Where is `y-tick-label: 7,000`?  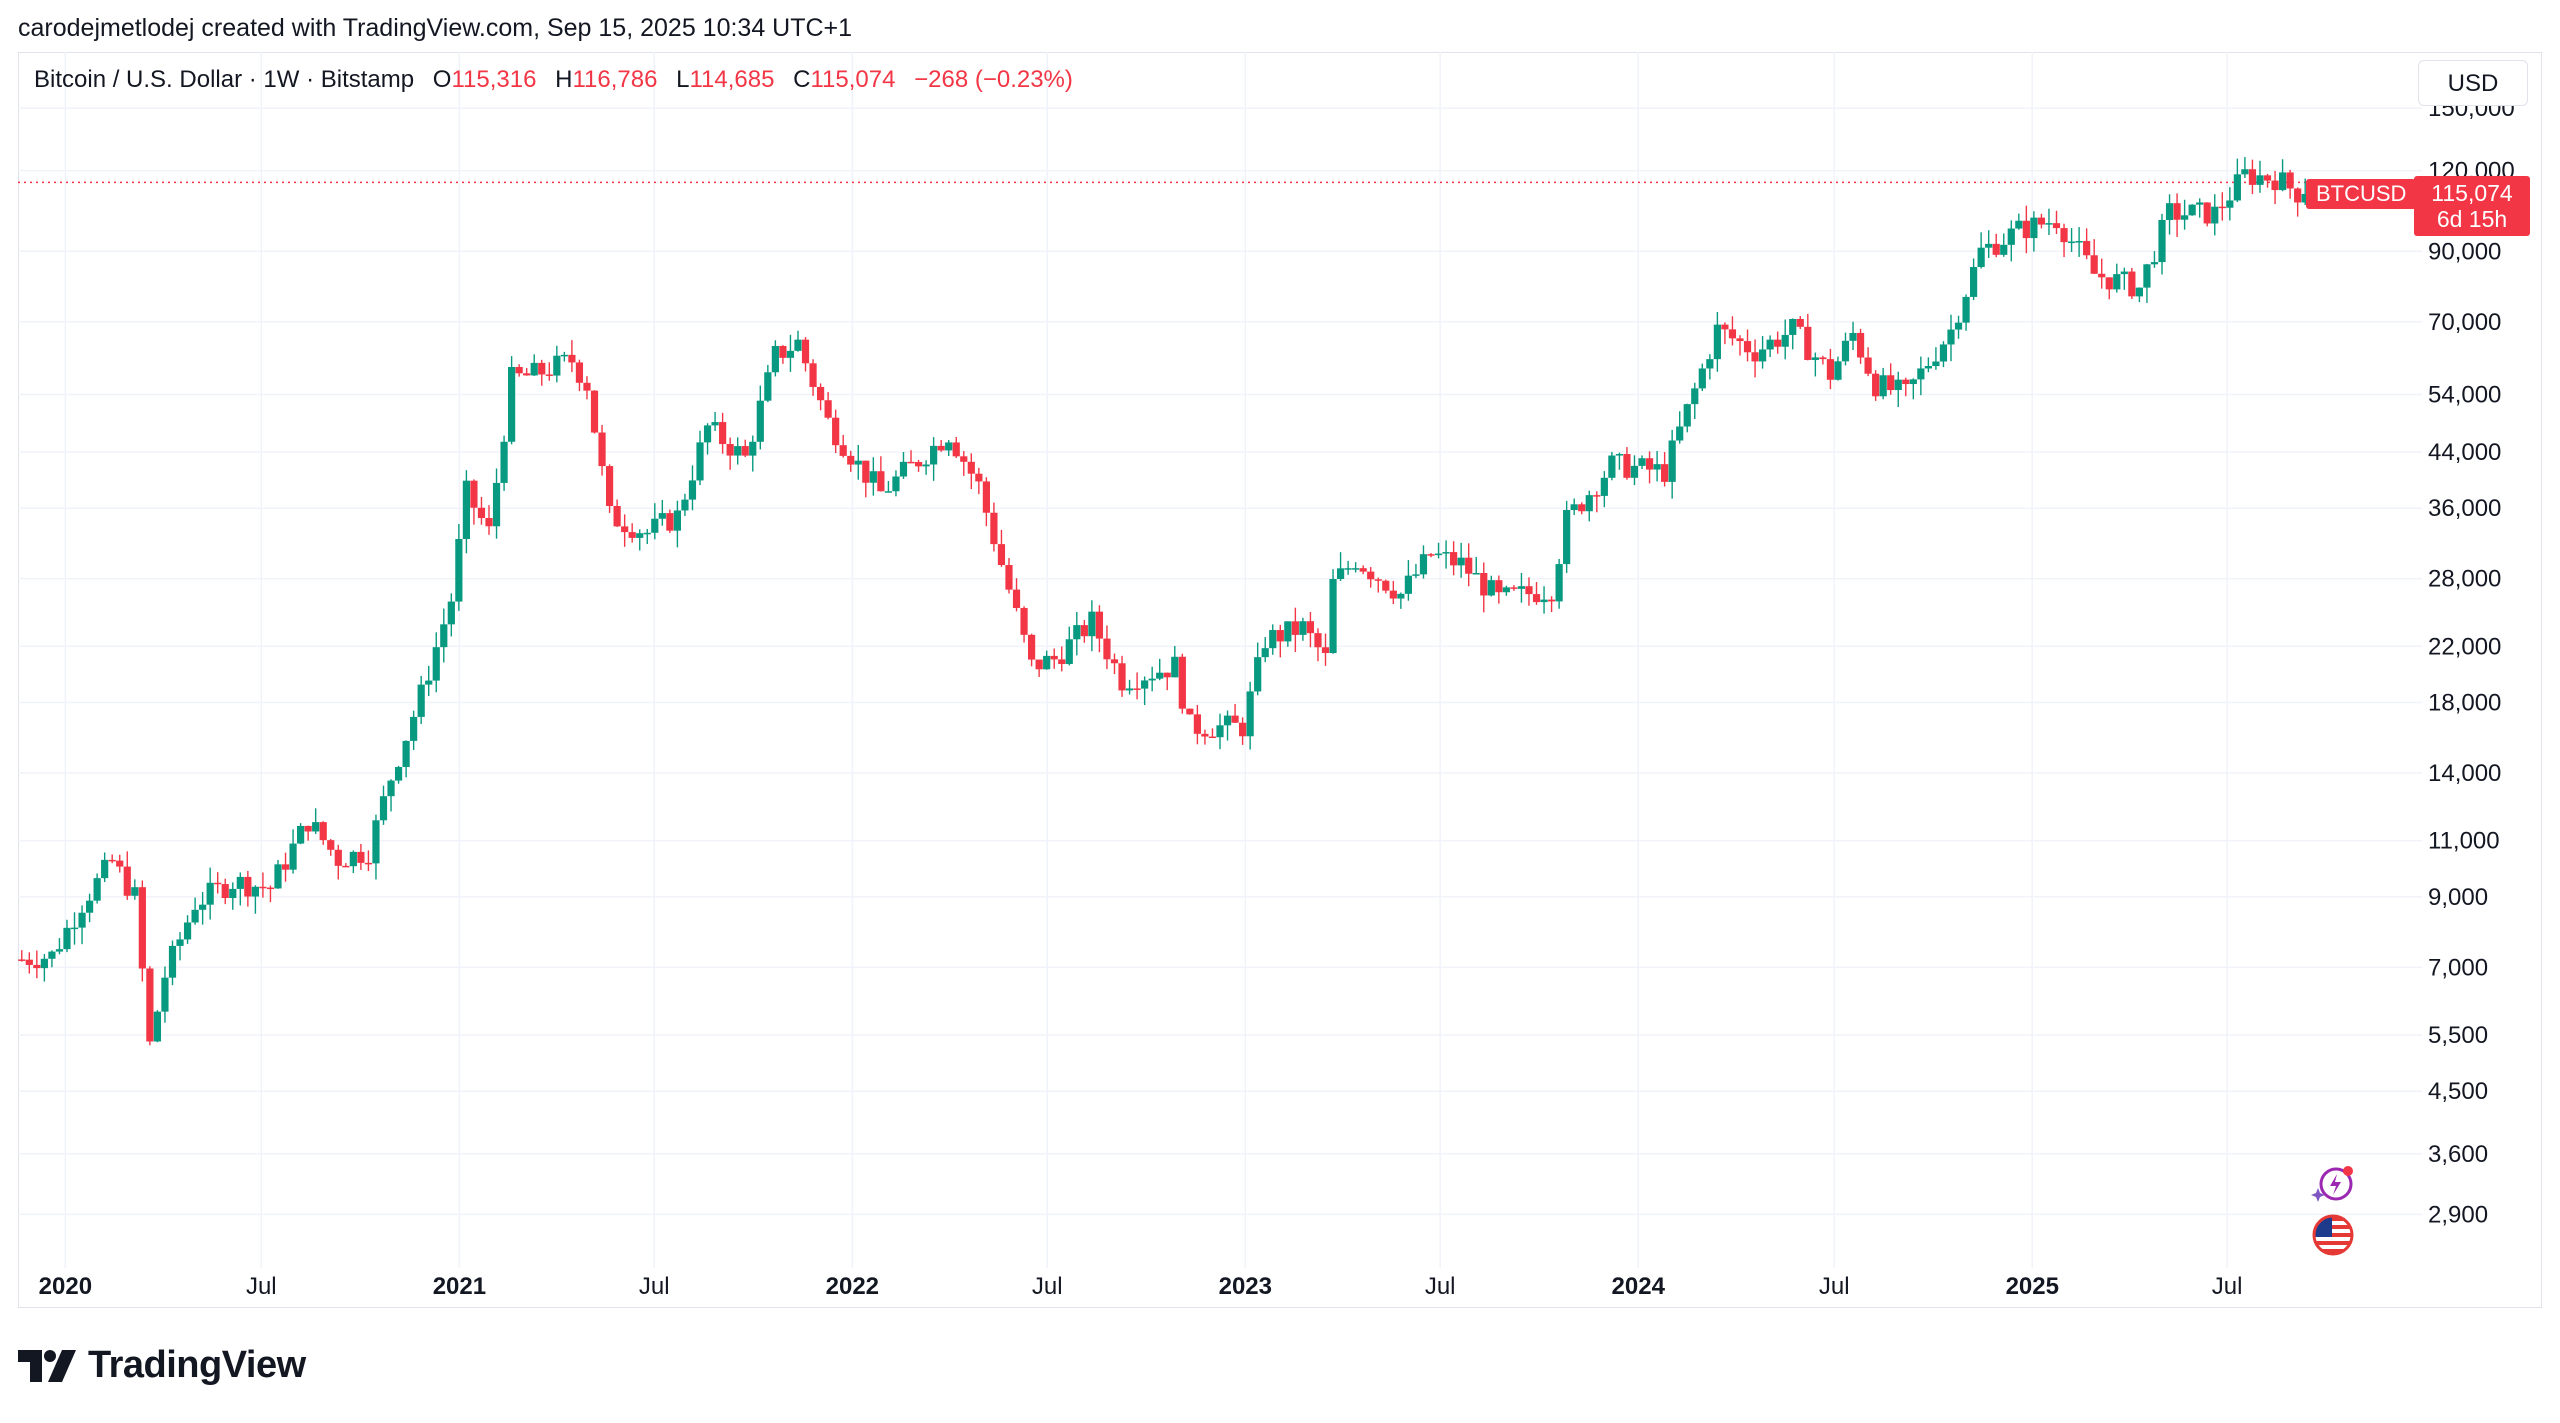 y-tick-label: 7,000 is located at coordinates (2458, 967).